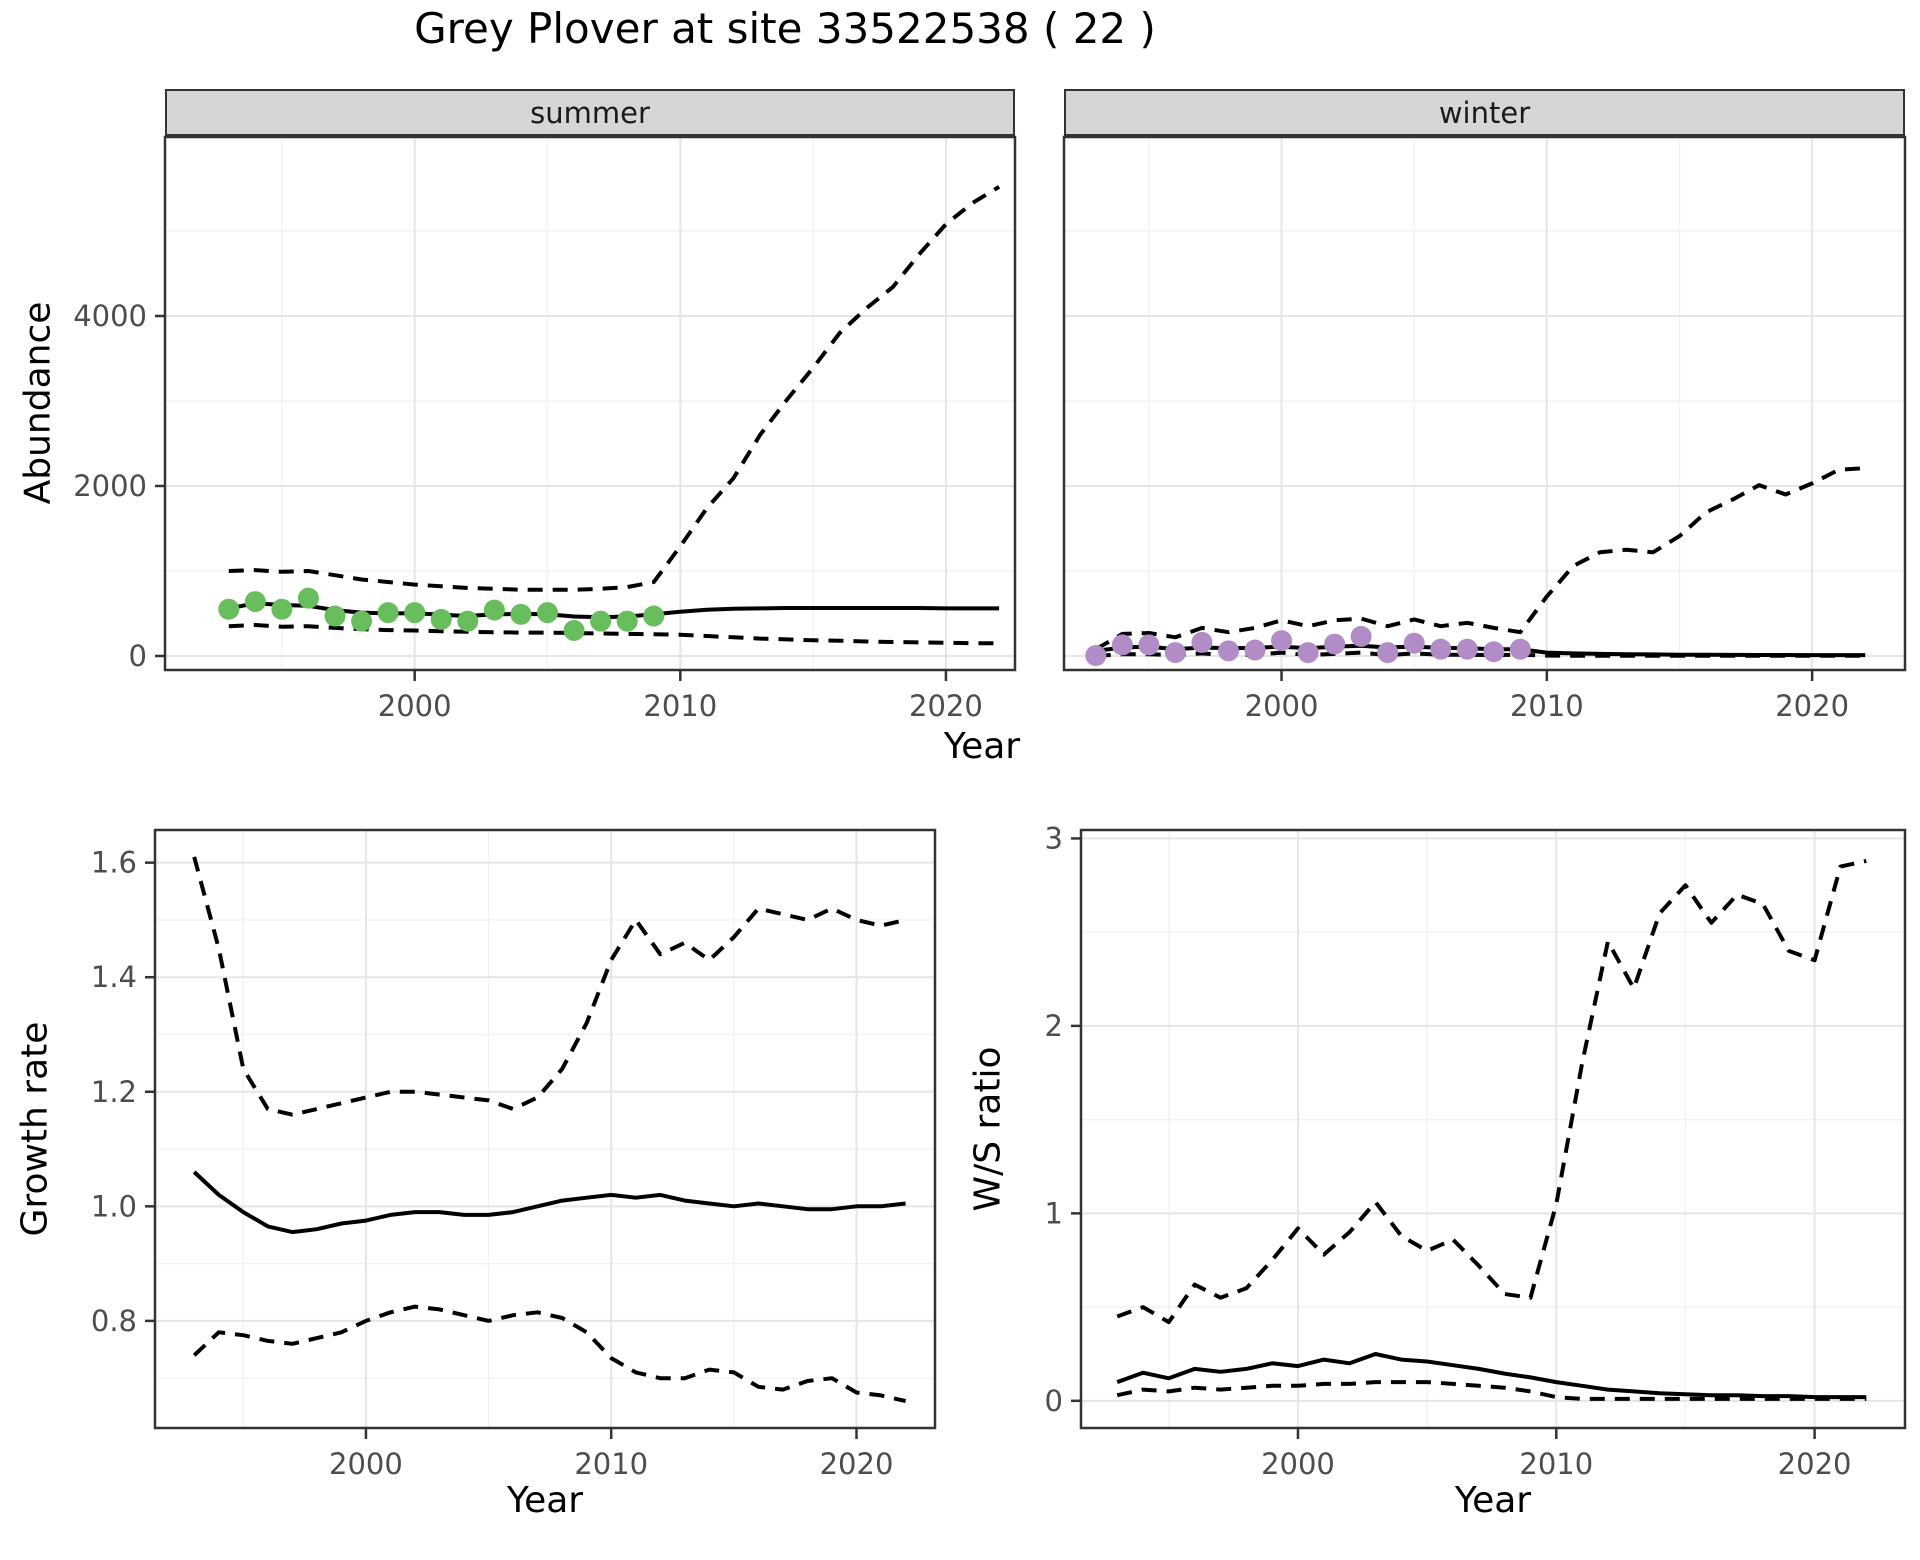  Describe the element at coordinates (35, 1129) in the screenshot. I see `y-axis-title-growth-rate: Growth rate` at that location.